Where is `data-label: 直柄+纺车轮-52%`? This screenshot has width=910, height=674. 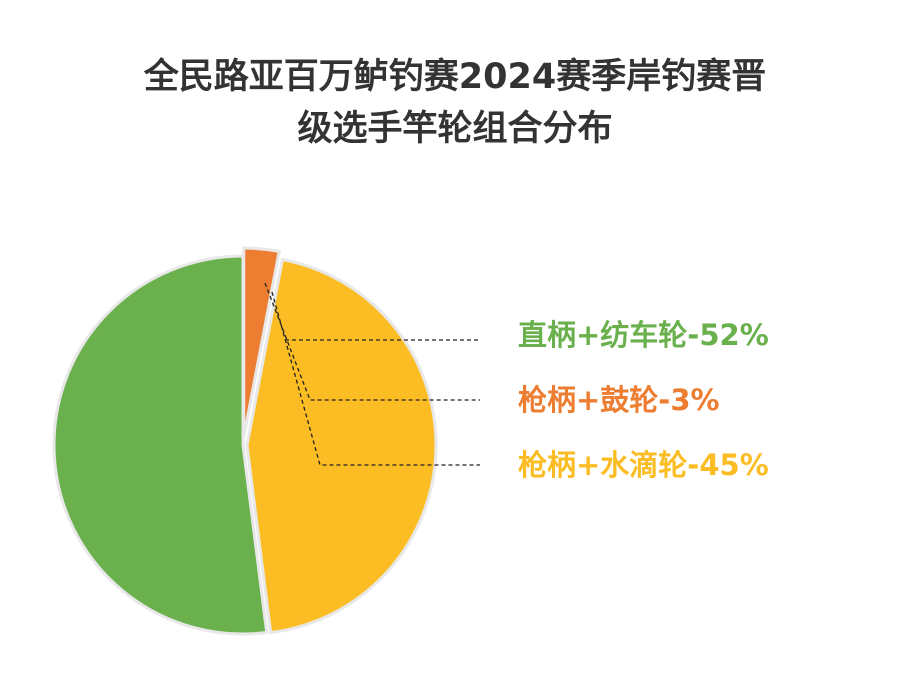
data-label: 直柄+纺车轮-52% is located at coordinates (643, 335).